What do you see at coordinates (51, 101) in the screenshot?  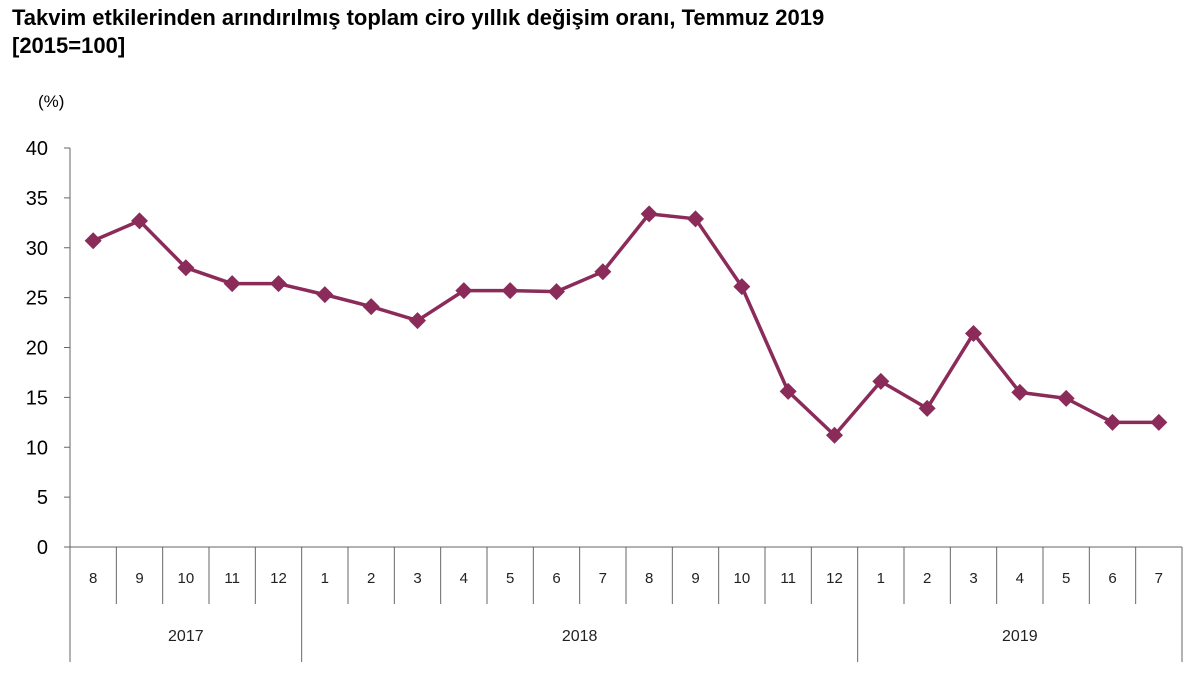 I see `y-axis-unit-label: (%)` at bounding box center [51, 101].